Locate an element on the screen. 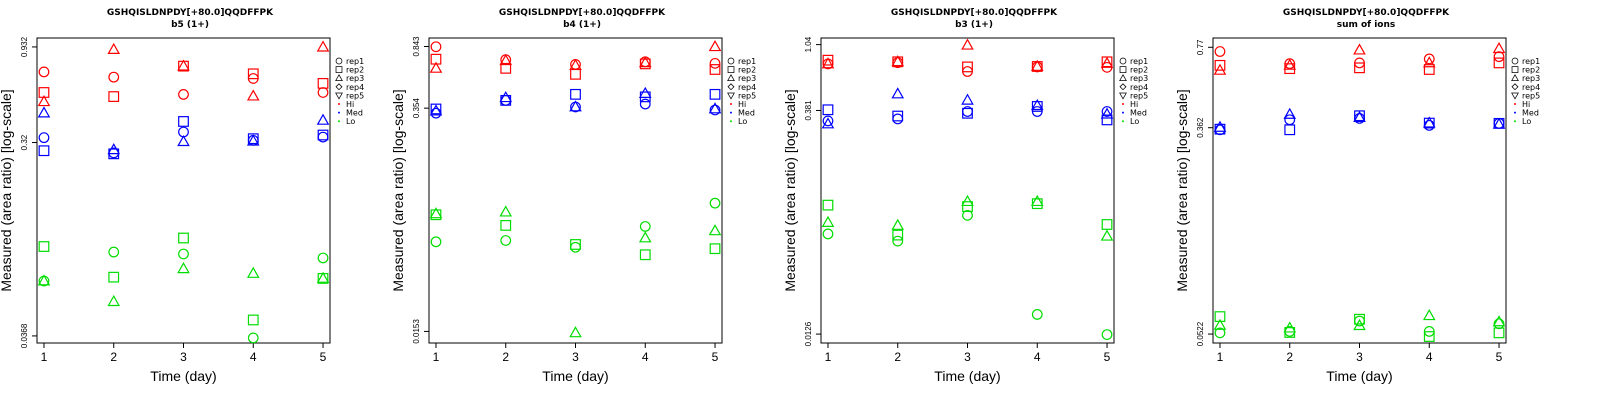 The image size is (1600, 400). legend-rep5-symbol is located at coordinates (731, 96).